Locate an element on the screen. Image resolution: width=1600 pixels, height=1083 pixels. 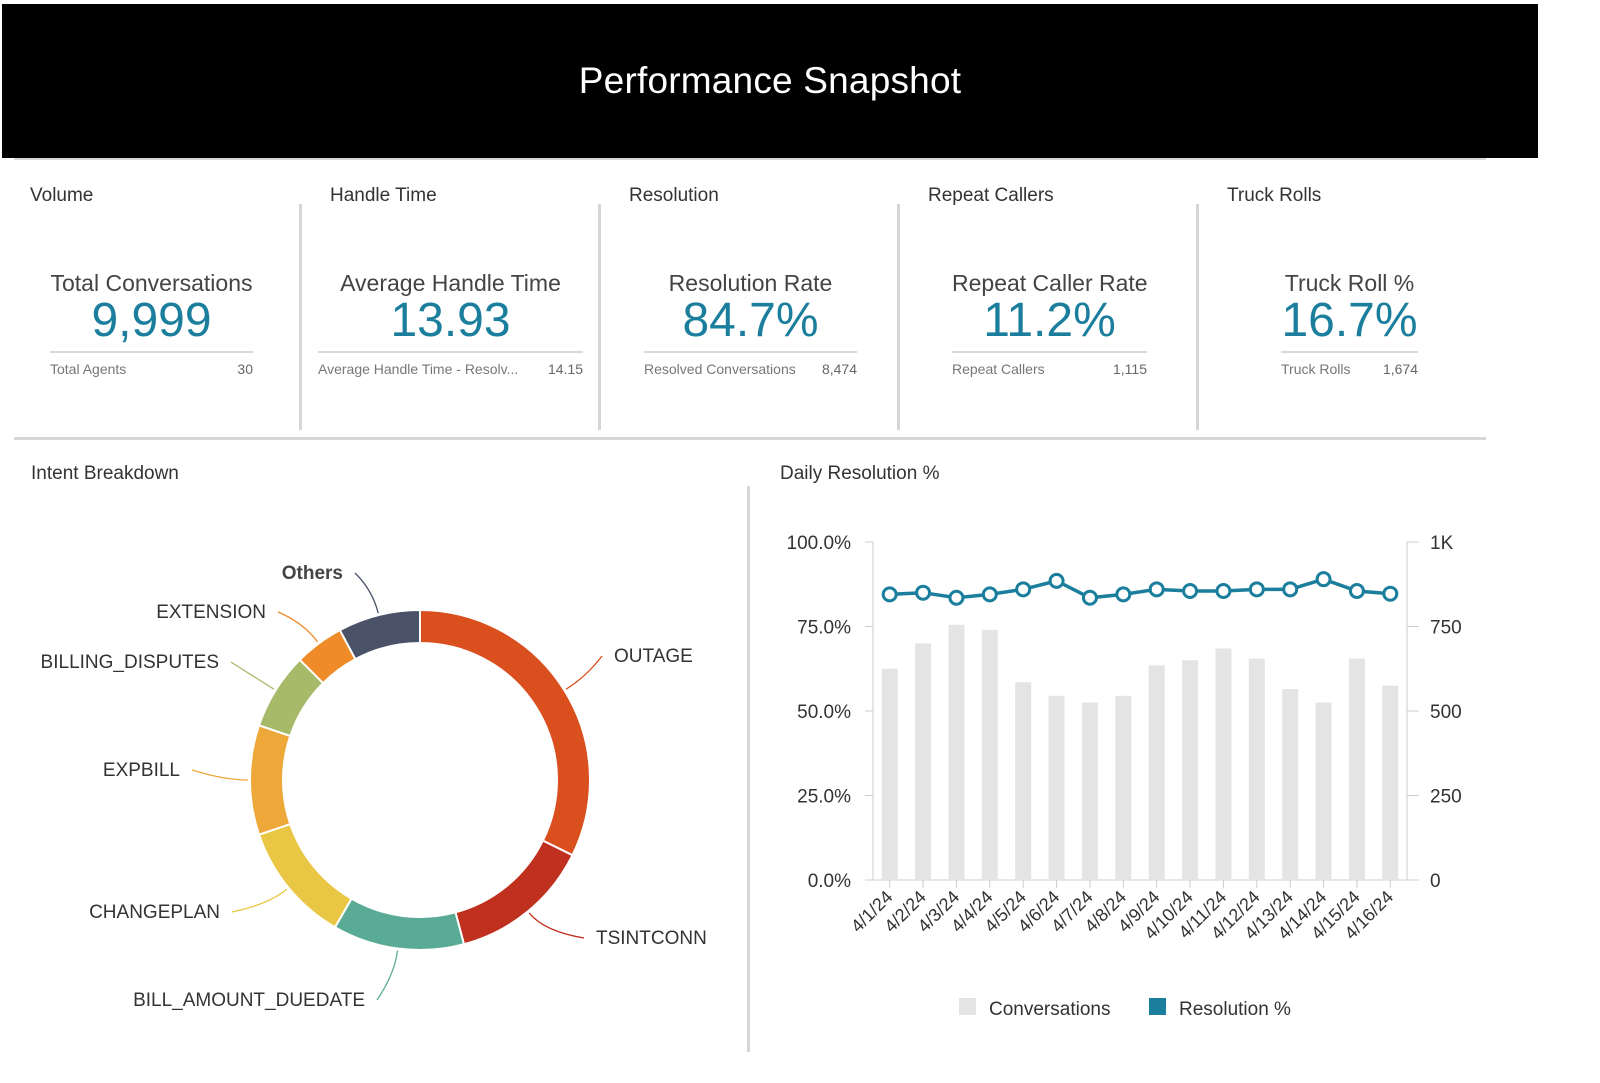
kpi-label: Total Conversations is located at coordinates (151, 283).